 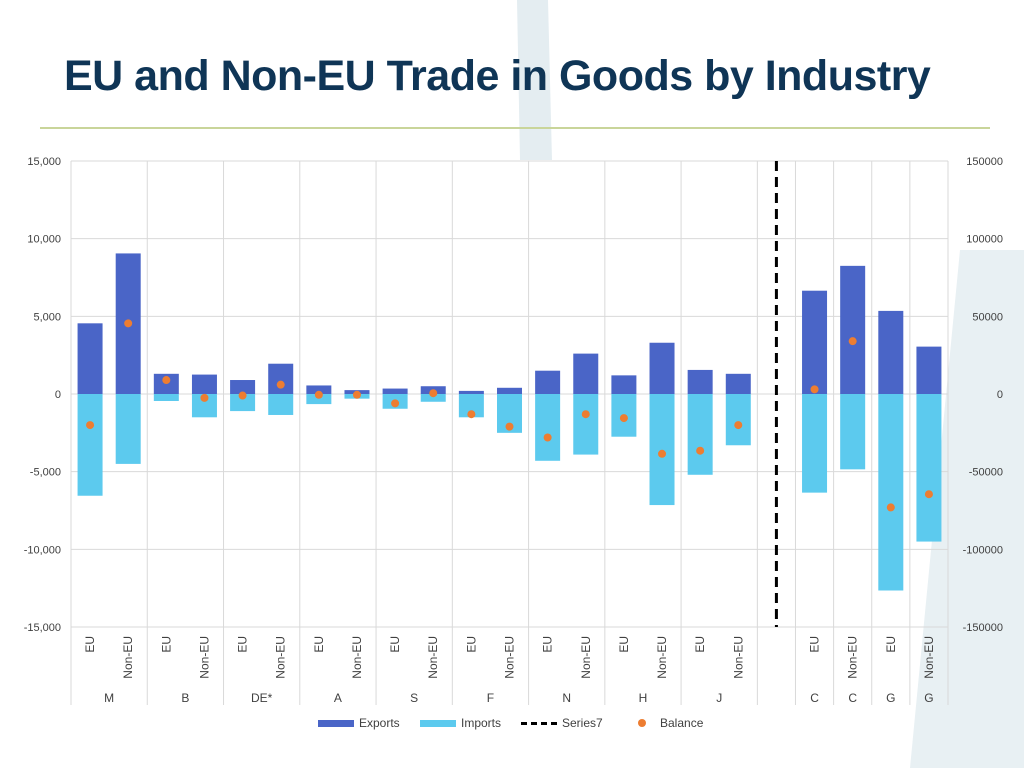 I want to click on group-label: DE*, so click(x=262, y=698).